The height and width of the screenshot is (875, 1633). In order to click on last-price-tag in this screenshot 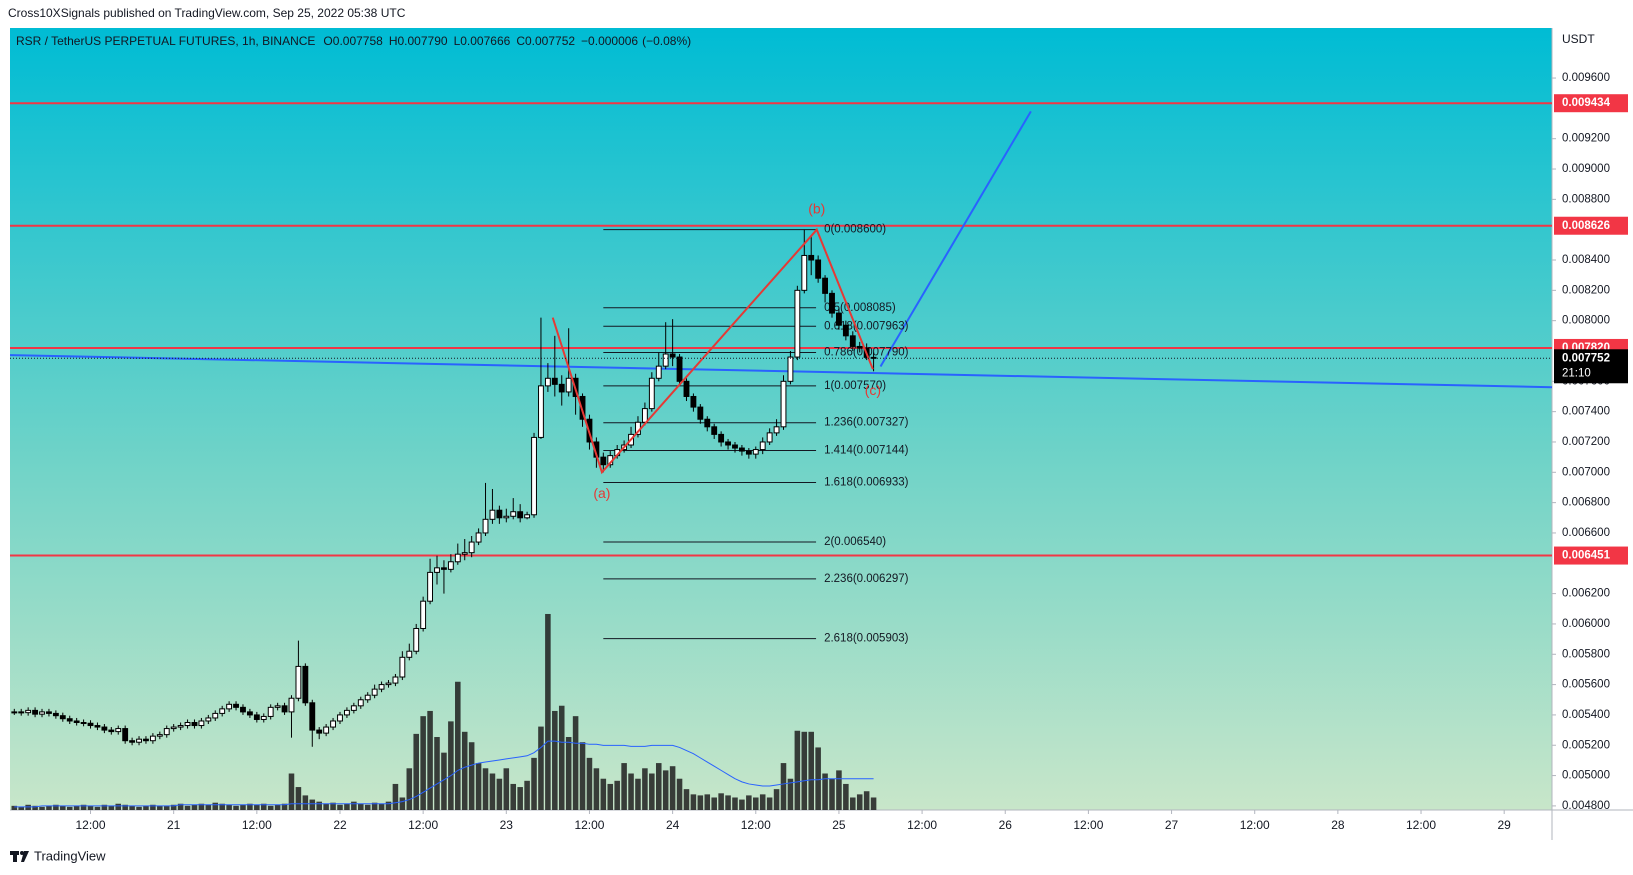, I will do `click(1591, 366)`.